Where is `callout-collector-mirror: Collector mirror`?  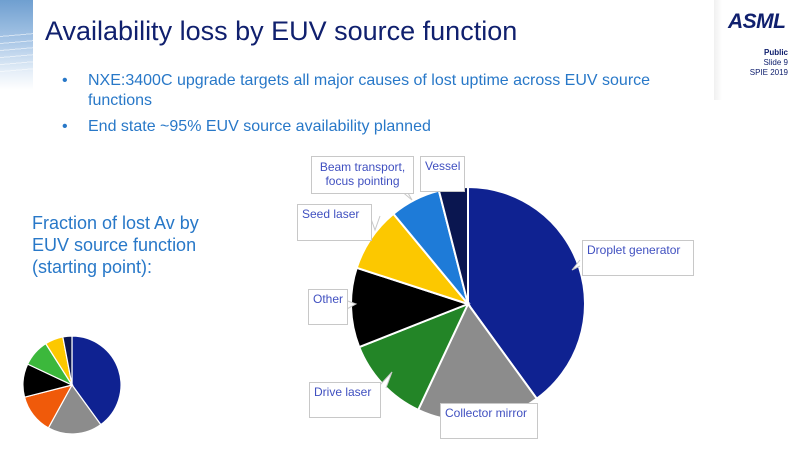
callout-collector-mirror: Collector mirror is located at coordinates (489, 421).